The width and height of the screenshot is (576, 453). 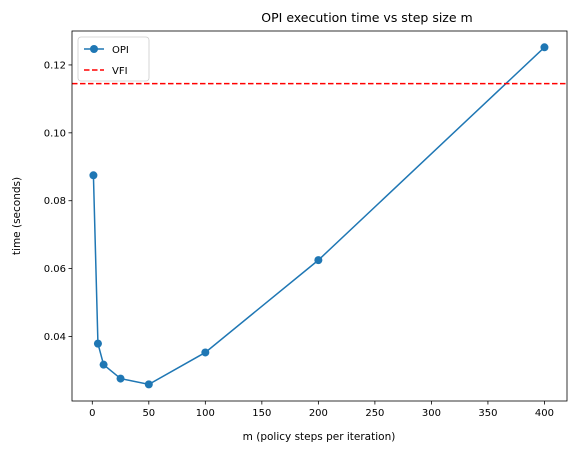 I want to click on y-axis: 0.04 0.06 0.08 0.10 0.12, so click(x=58, y=201).